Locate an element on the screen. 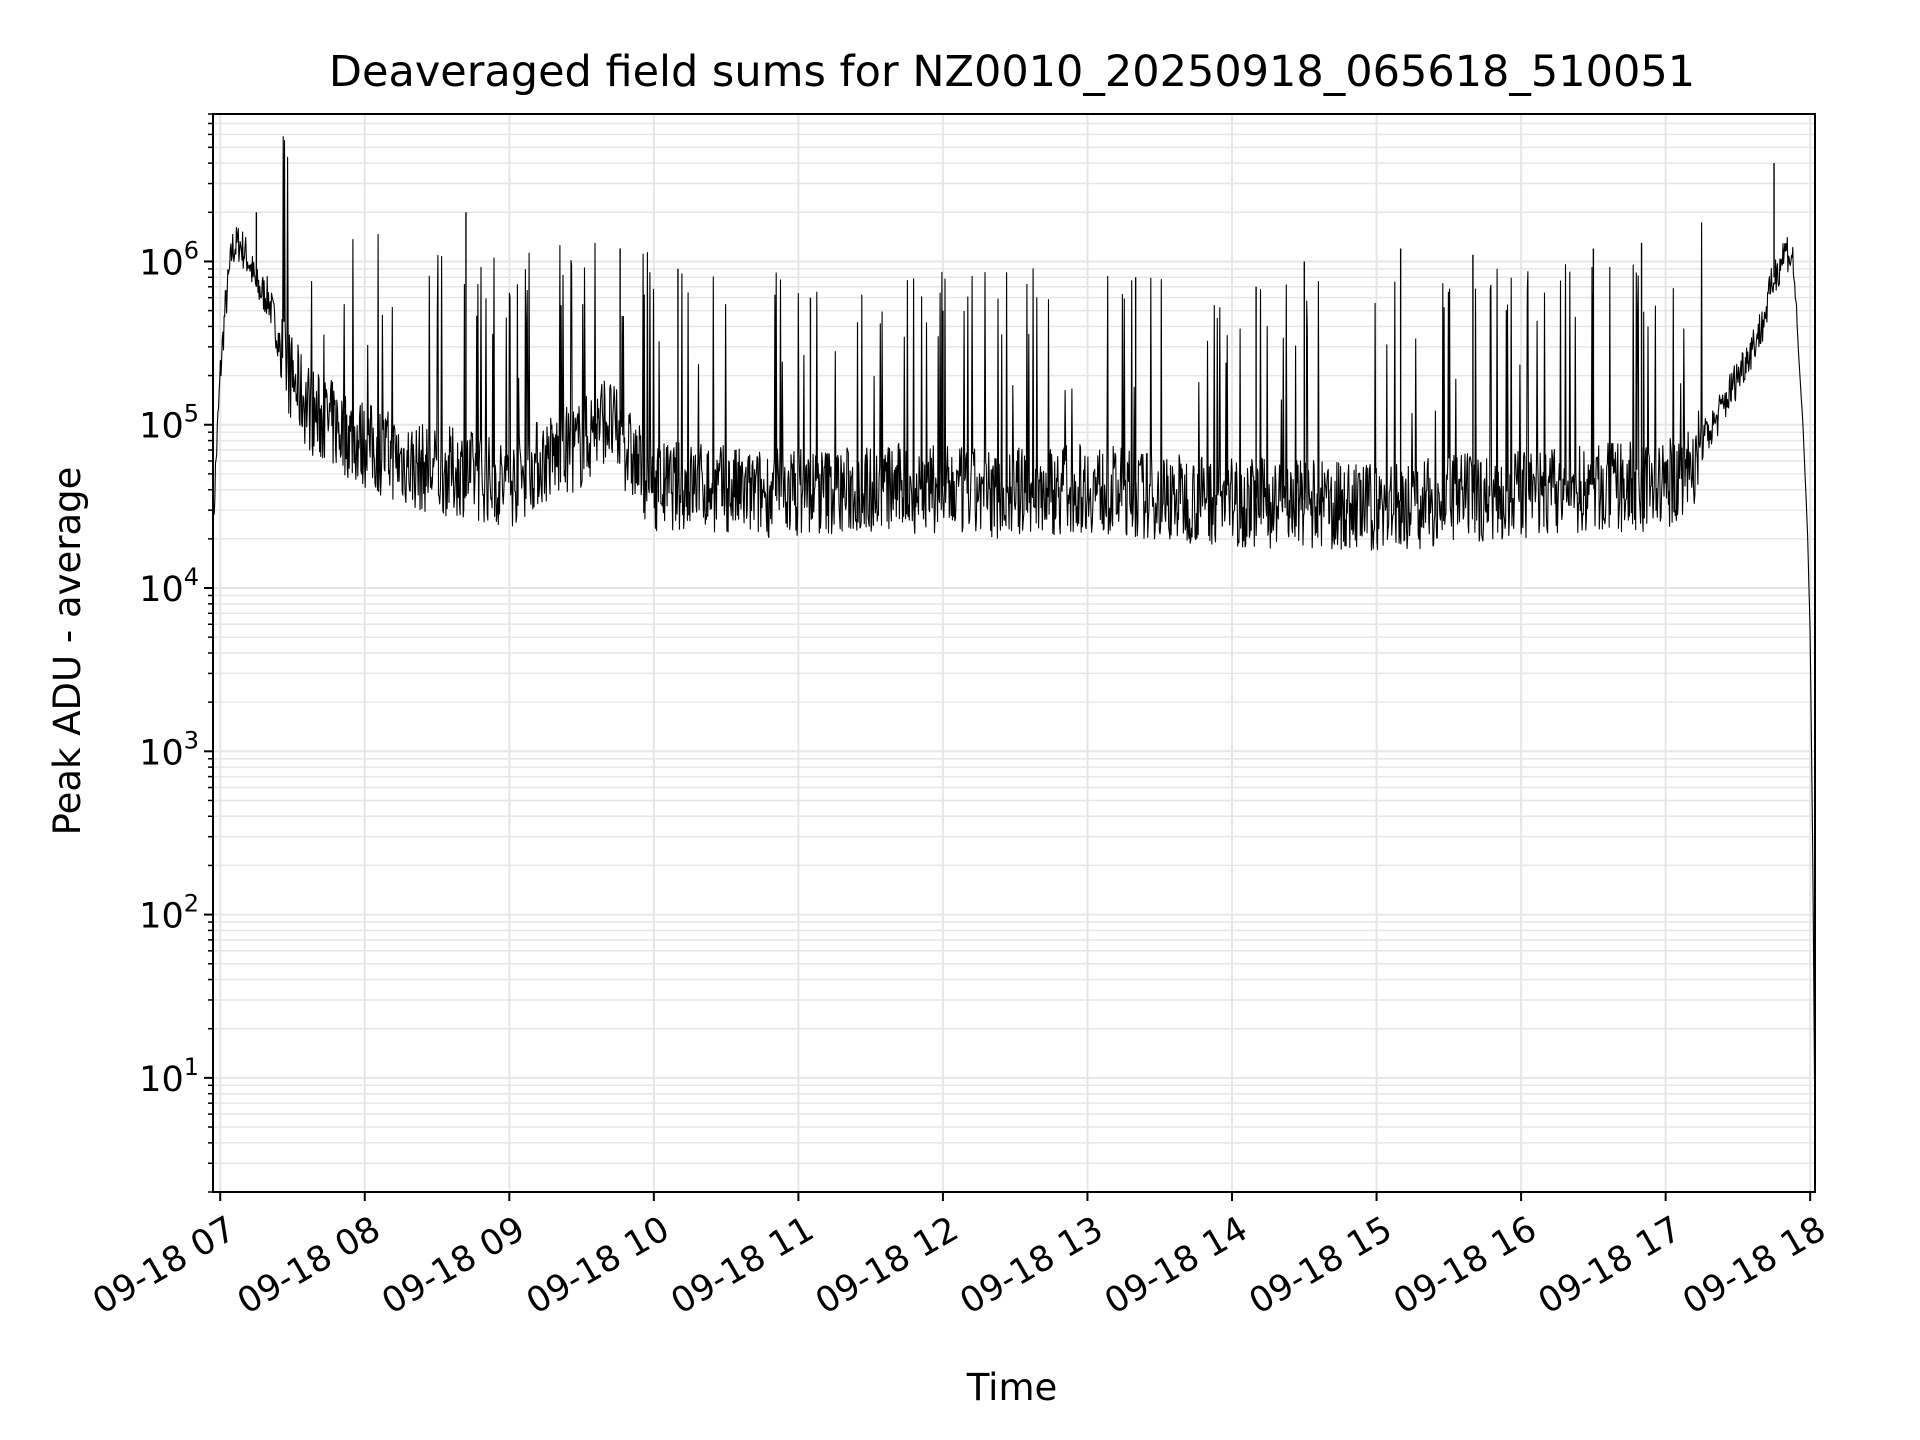 The image size is (1920, 1440). y-tick-label: 10³ is located at coordinates (169, 749).